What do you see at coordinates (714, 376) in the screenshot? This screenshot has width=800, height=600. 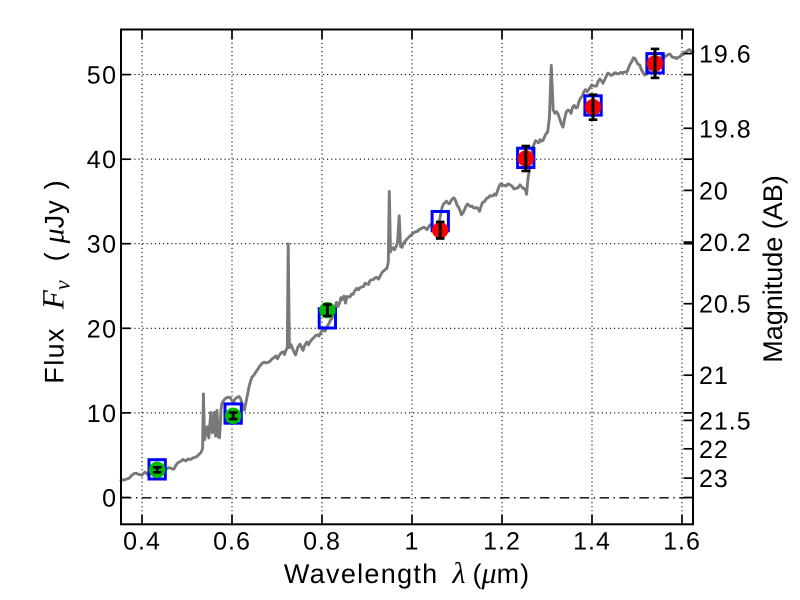 I see `svg-text: 21` at bounding box center [714, 376].